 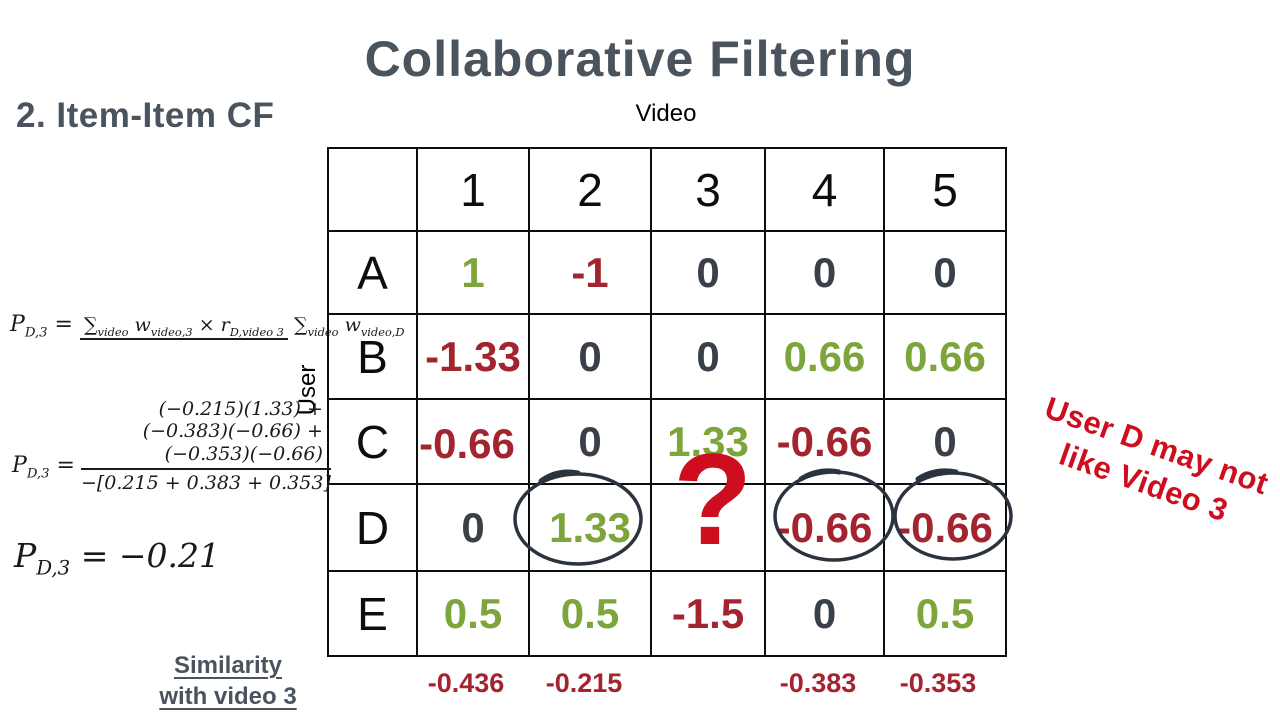 What do you see at coordinates (708, 356) in the screenshot?
I see `cell-B3: 0` at bounding box center [708, 356].